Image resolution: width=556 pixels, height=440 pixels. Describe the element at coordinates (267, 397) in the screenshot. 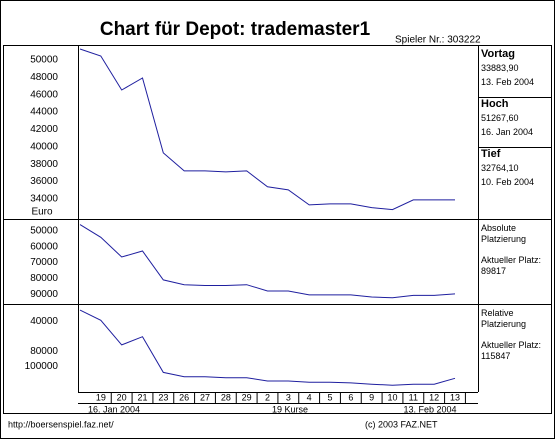

I see `x-tick-label: 2` at that location.